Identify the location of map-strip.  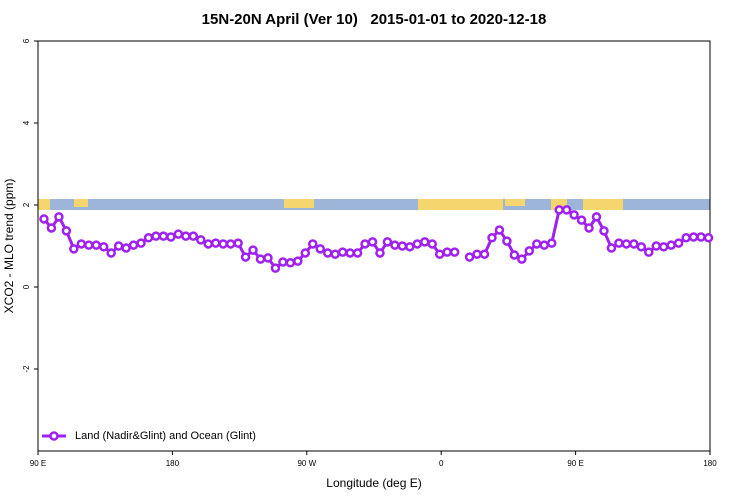
(374, 204).